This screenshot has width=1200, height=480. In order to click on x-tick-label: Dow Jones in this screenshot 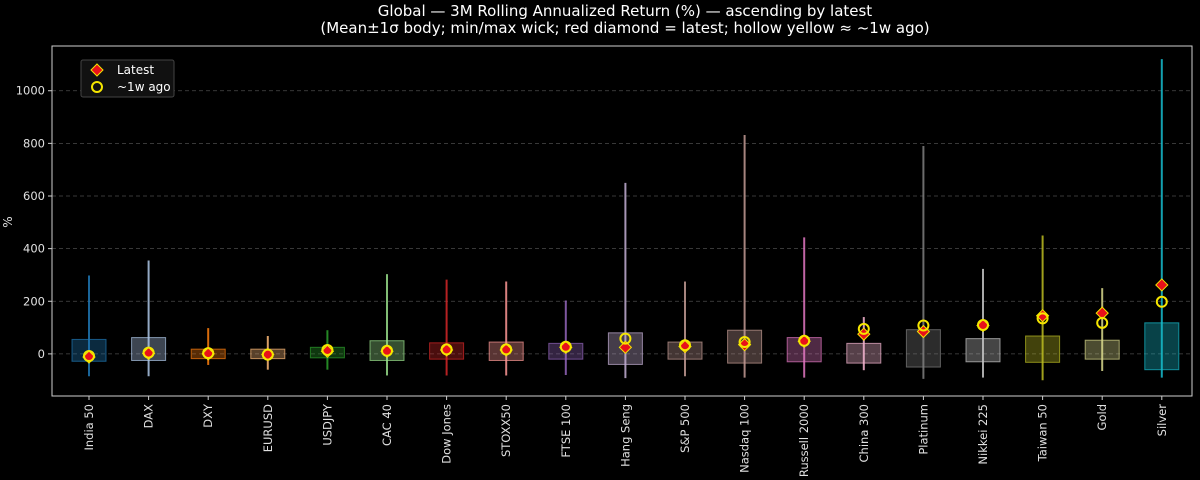, I will do `click(447, 434)`.